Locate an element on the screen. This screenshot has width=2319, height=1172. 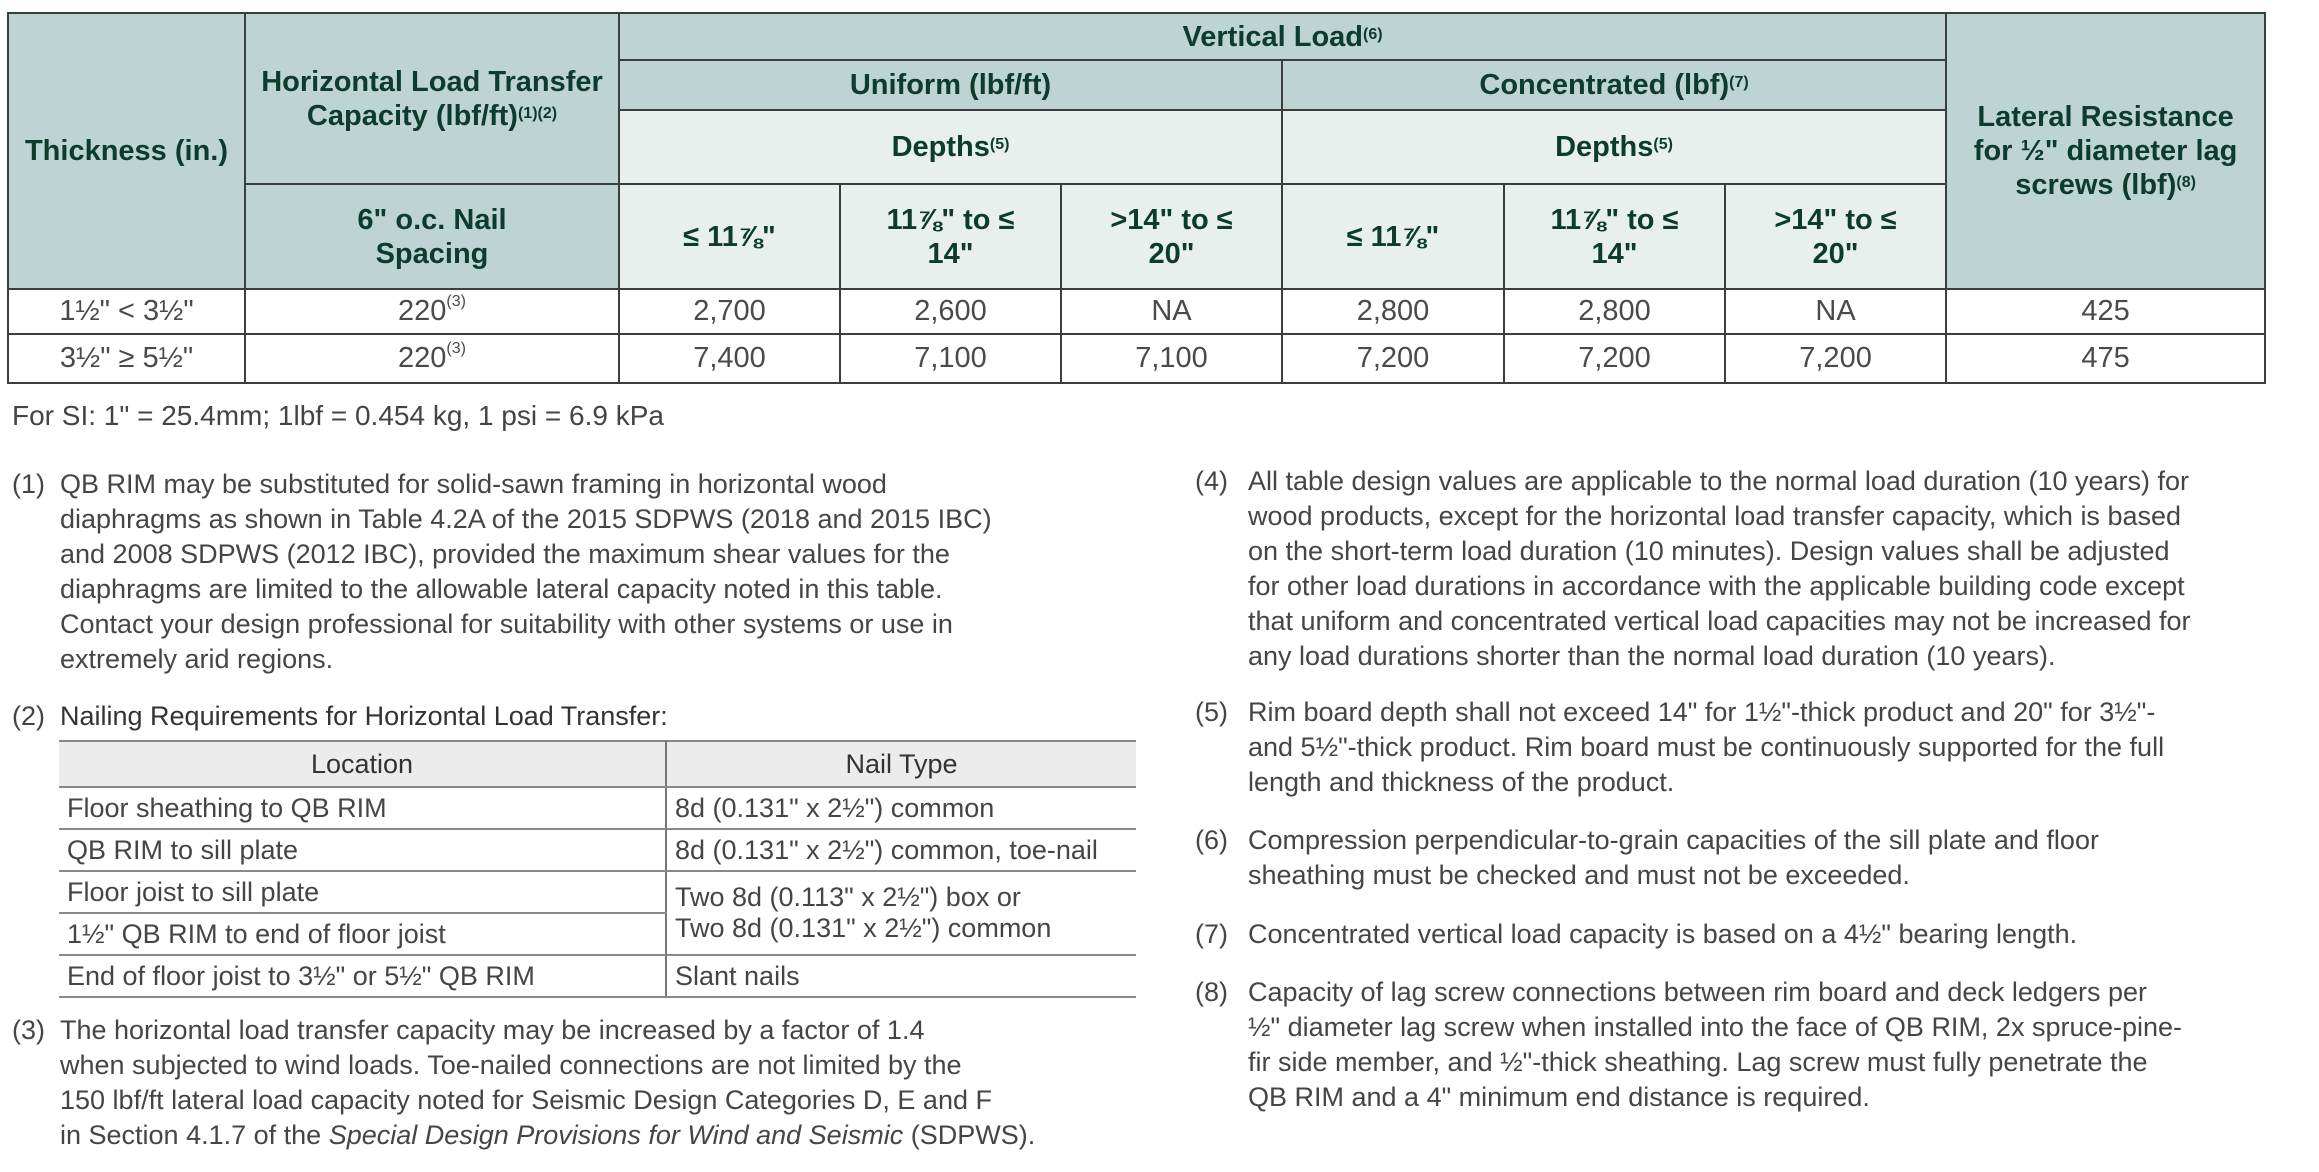
header-uniform-depths: Depths(5) is located at coordinates (950, 147).